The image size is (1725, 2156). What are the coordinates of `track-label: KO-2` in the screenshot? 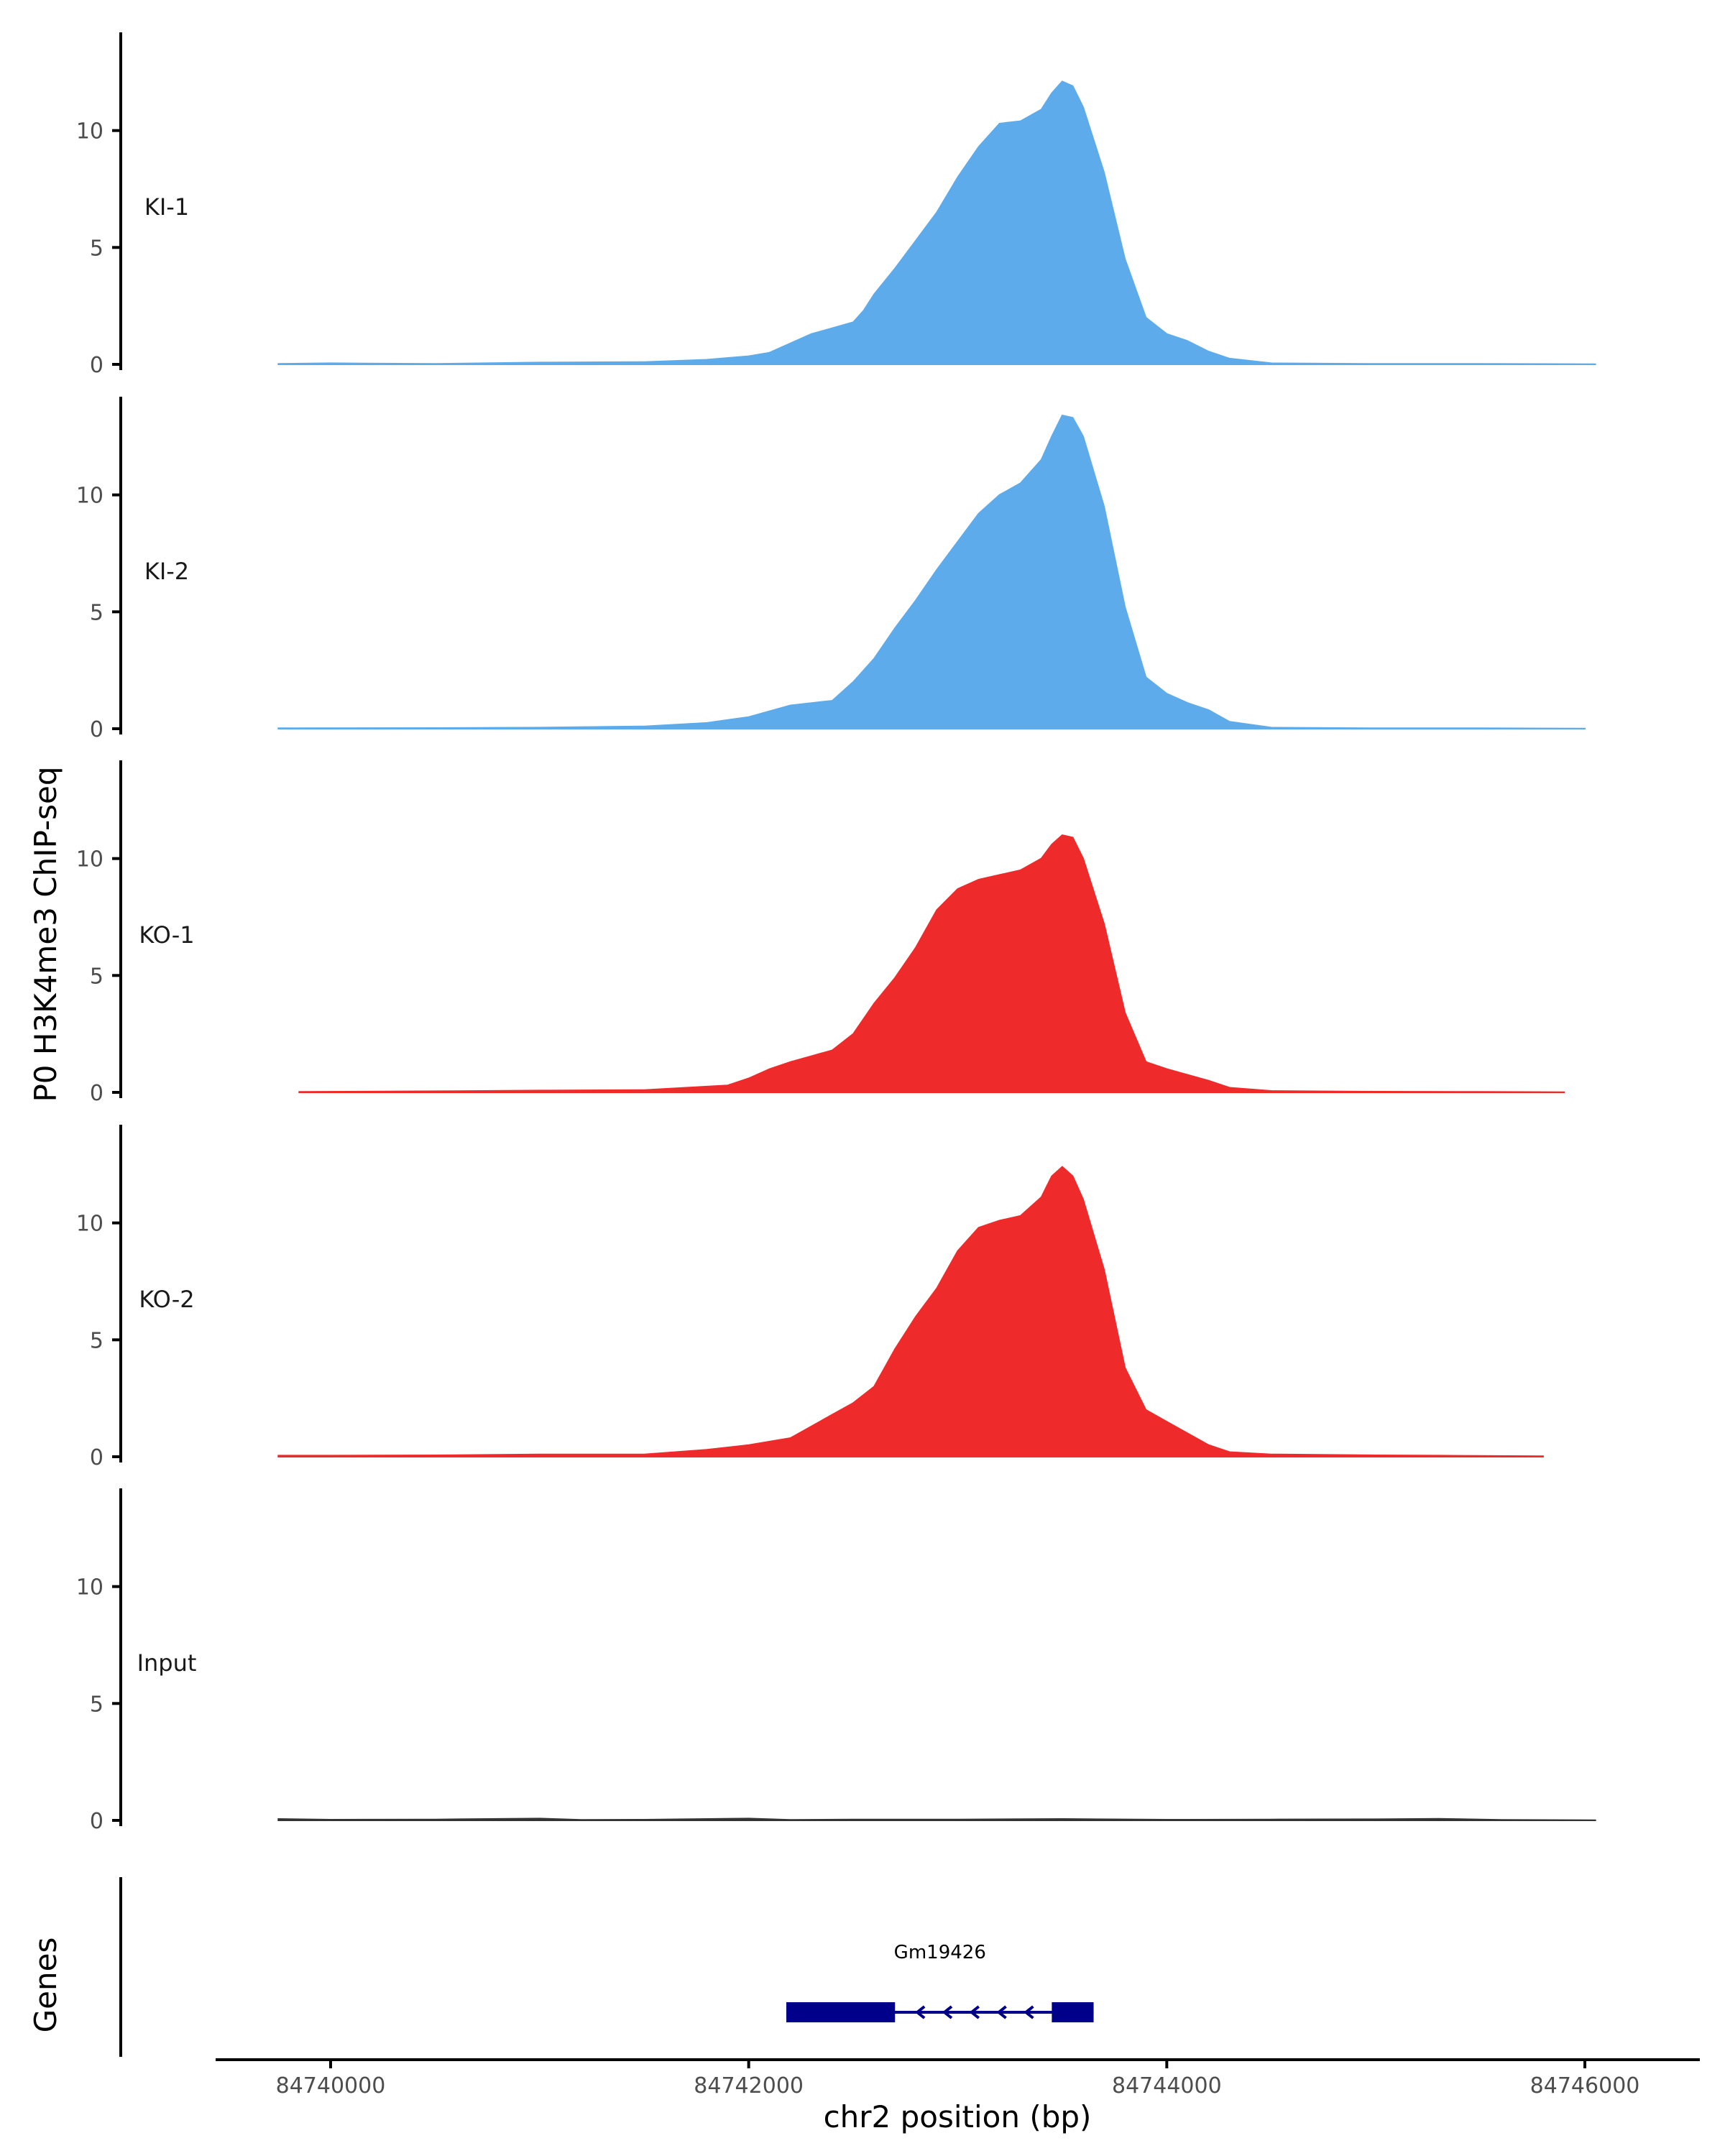 It's located at (166, 1299).